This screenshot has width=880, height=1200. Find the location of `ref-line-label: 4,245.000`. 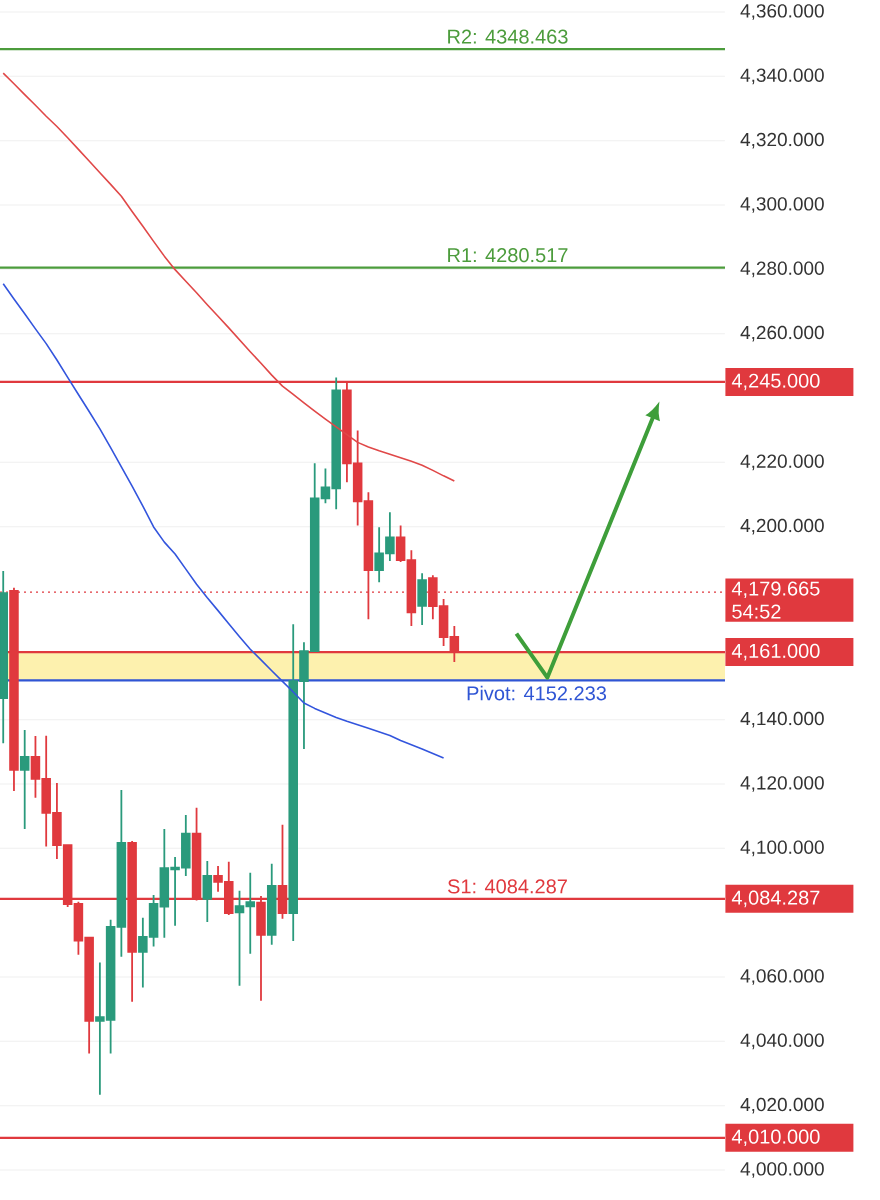

ref-line-label: 4,245.000 is located at coordinates (775, 382).